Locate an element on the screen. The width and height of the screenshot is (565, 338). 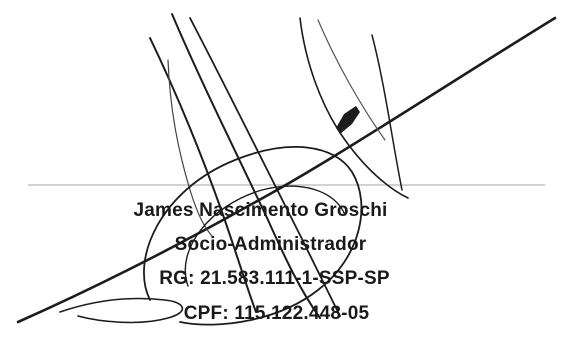
ink-blot is located at coordinates (348, 120).